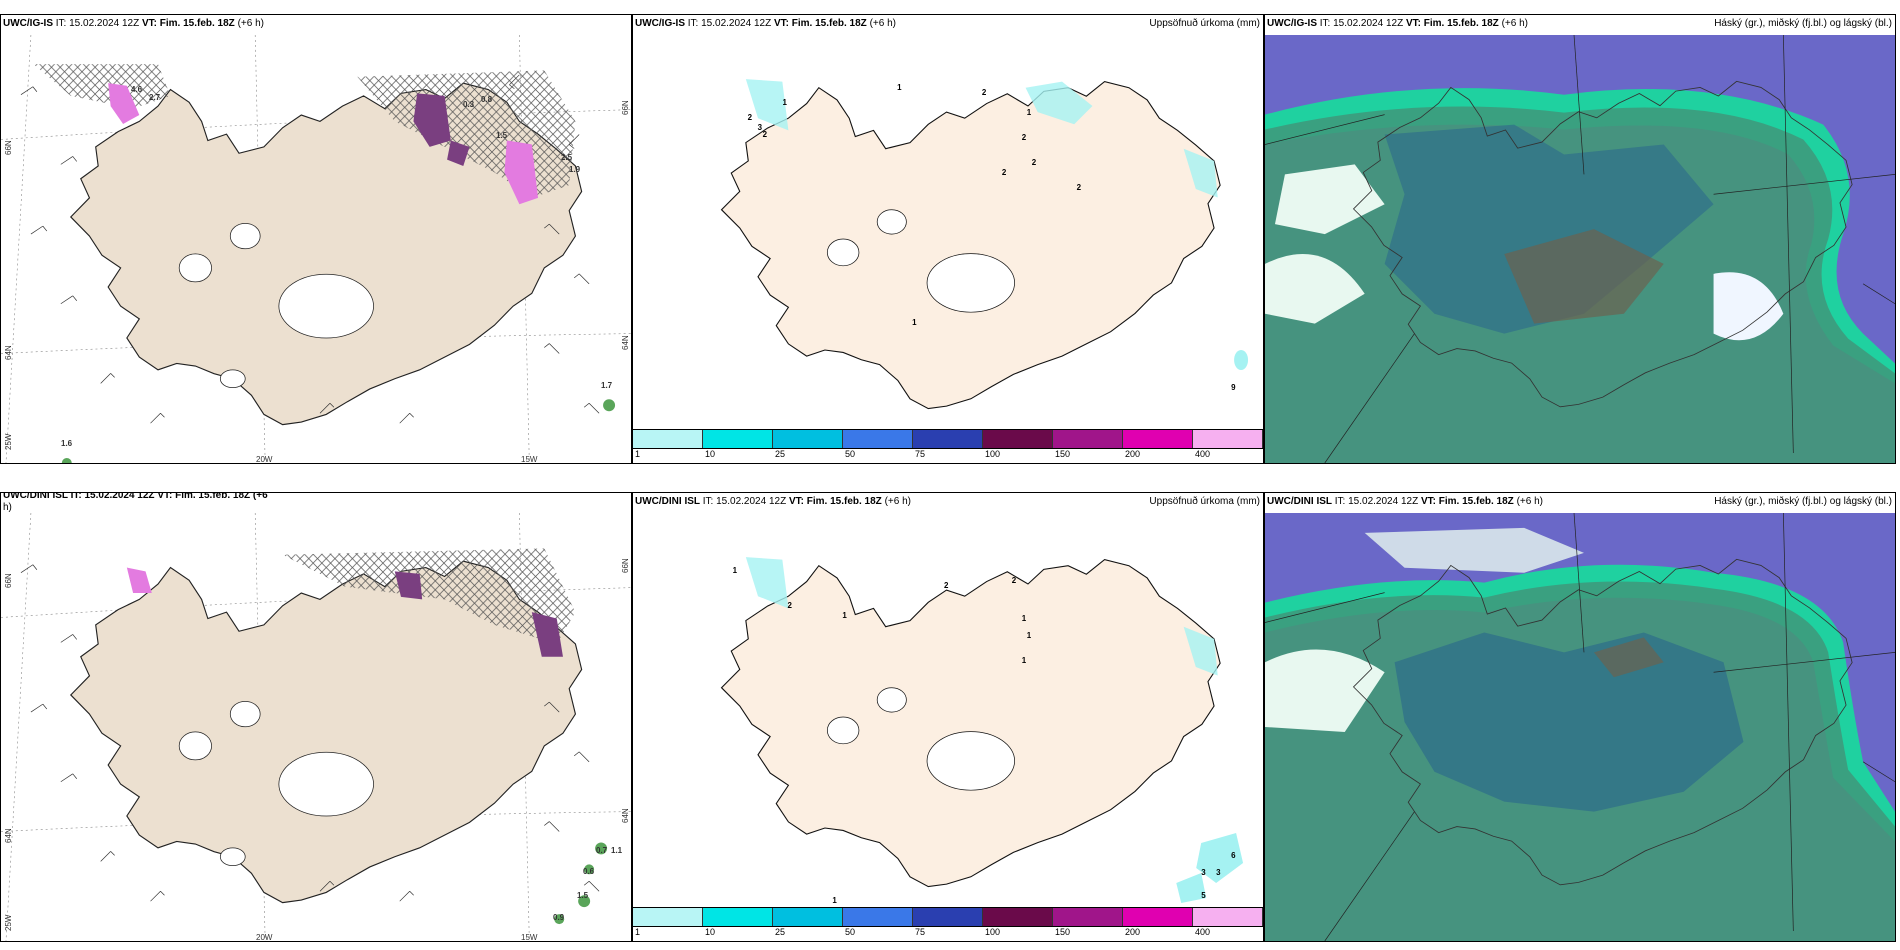 The width and height of the screenshot is (1900, 950). What do you see at coordinates (602, 850) in the screenshot?
I see `precip-value-label: 0.7` at bounding box center [602, 850].